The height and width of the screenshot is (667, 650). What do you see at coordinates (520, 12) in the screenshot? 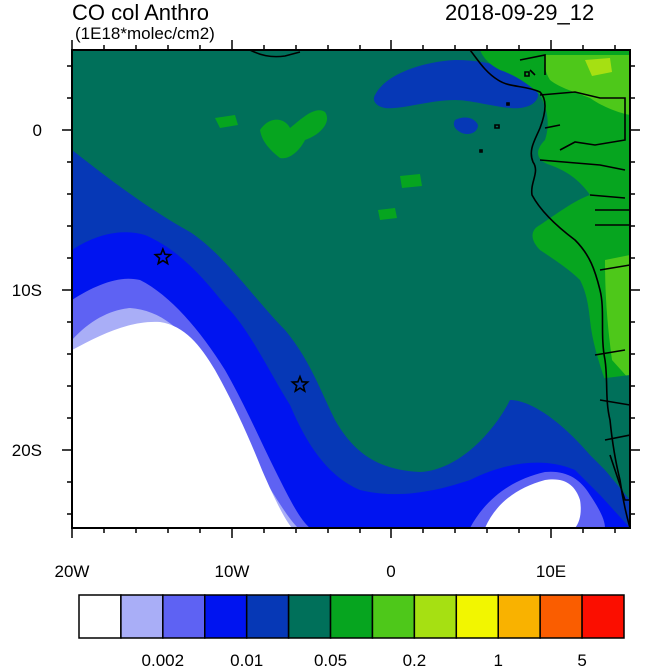
I see `datetime-label: 2018-09-29_12` at bounding box center [520, 12].